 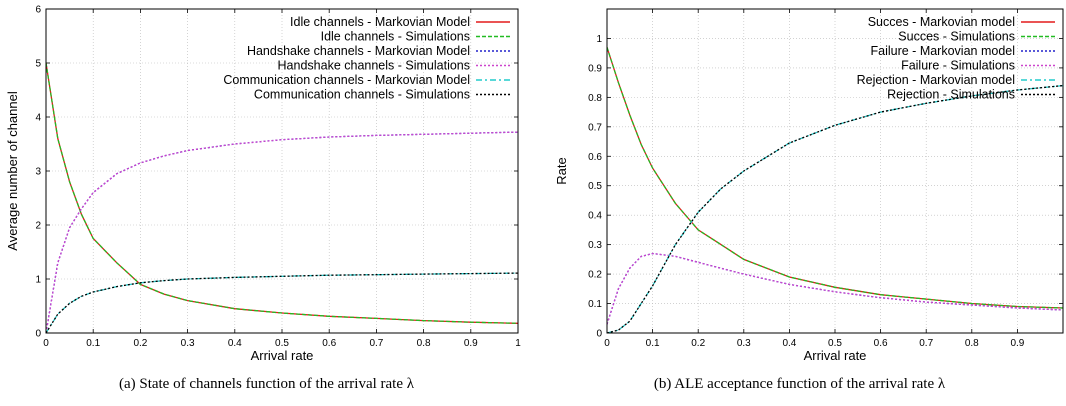 I want to click on legend-label: Failure - Simulations, so click(x=958, y=66).